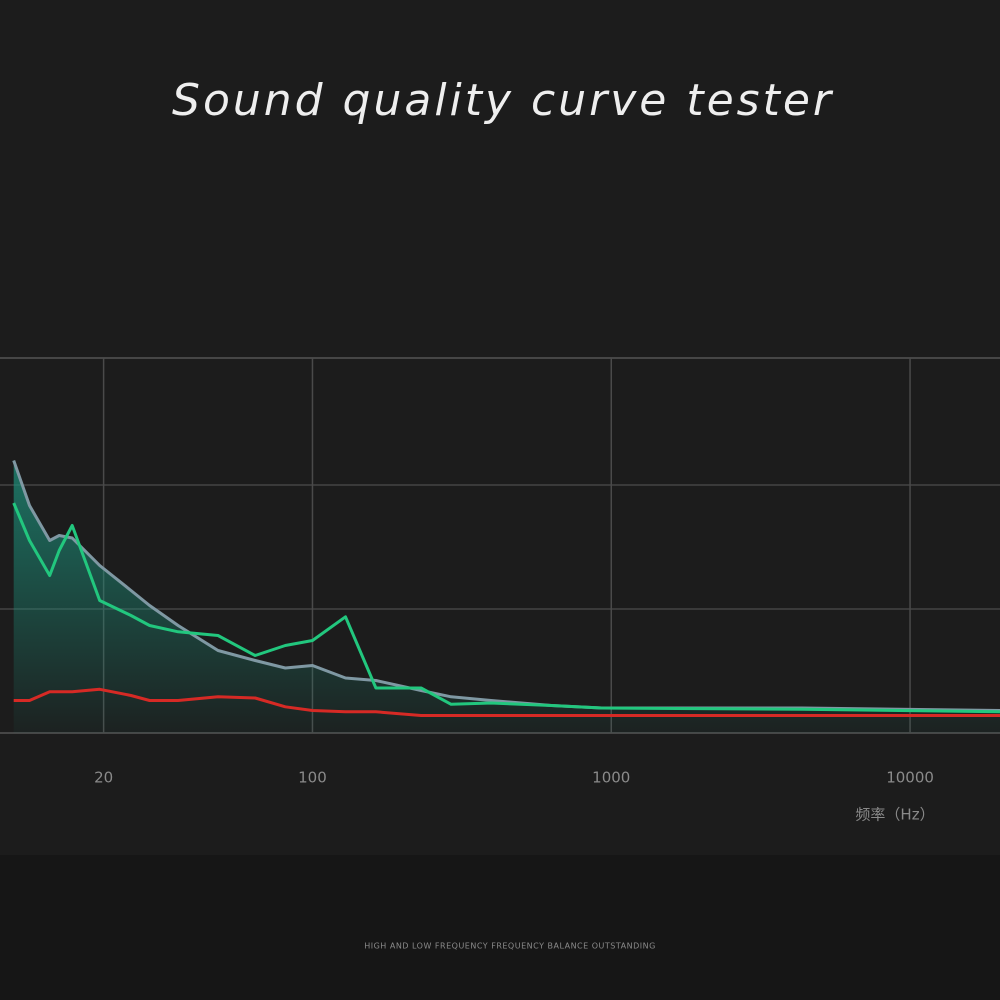 The image size is (1000, 1000). I want to click on x-axis-label: 频率（Hz）, so click(894, 815).